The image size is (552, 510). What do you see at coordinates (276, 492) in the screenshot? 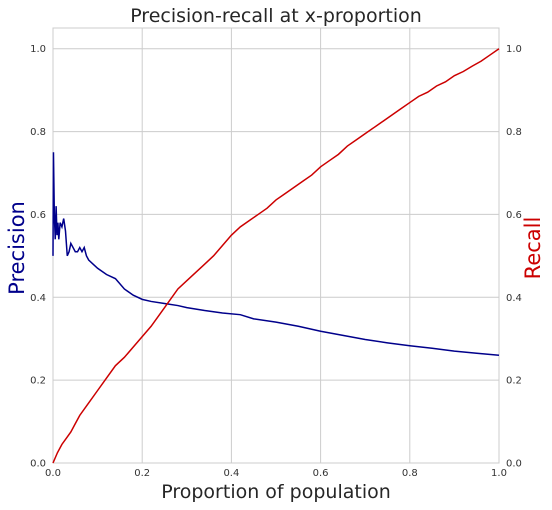
I see `x-axis-label: Proportion of population` at bounding box center [276, 492].